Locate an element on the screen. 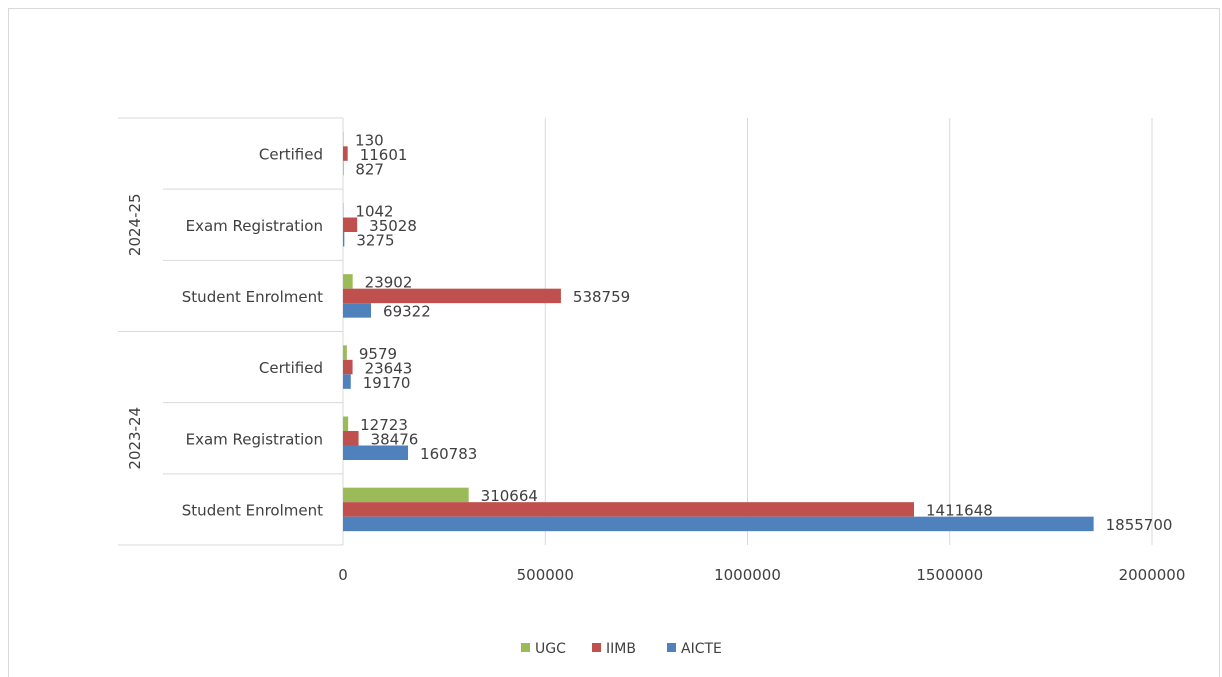  data-label: 11601 is located at coordinates (384, 155).